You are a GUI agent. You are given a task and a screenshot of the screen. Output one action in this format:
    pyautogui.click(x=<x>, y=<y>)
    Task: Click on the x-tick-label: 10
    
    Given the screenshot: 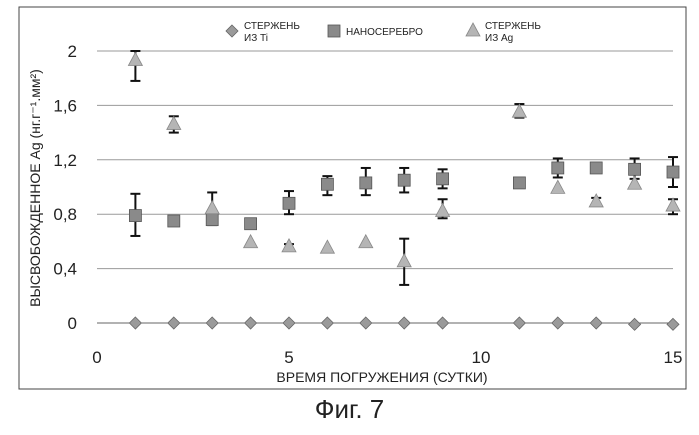 What is the action you would take?
    pyautogui.click(x=481, y=357)
    